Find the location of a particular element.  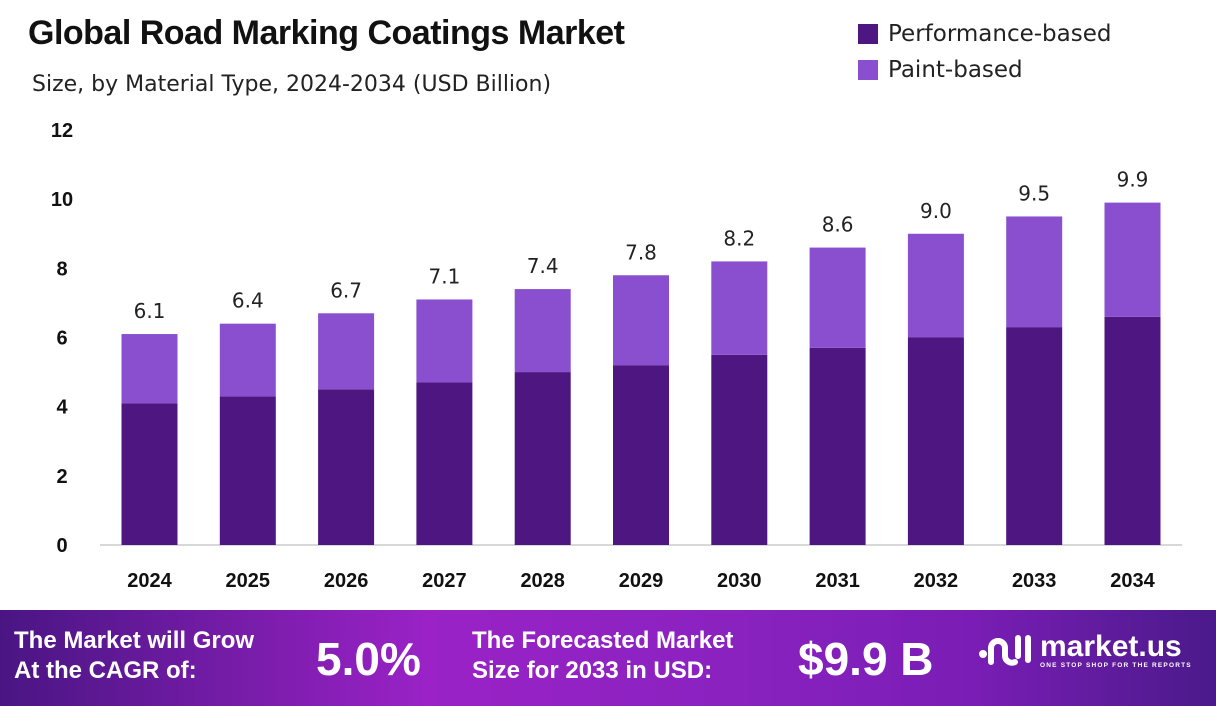

data-label: 7.4 is located at coordinates (543, 266).